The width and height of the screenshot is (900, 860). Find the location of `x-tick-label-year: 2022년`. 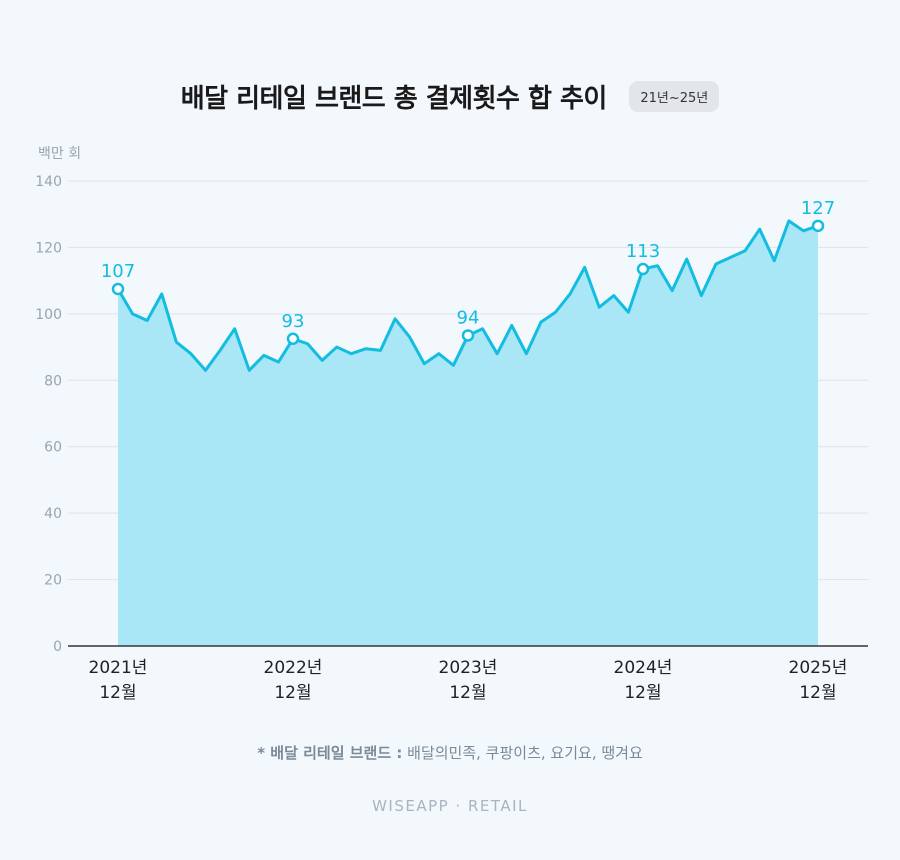

x-tick-label-year: 2022년 is located at coordinates (293, 668).